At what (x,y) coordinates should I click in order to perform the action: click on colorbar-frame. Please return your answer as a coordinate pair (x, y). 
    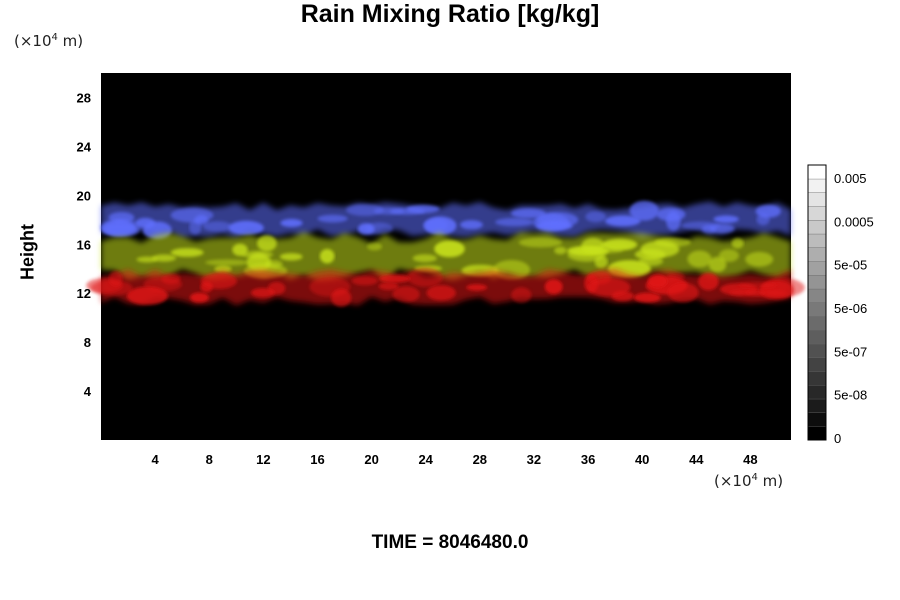
    Looking at the image, I should click on (817, 302).